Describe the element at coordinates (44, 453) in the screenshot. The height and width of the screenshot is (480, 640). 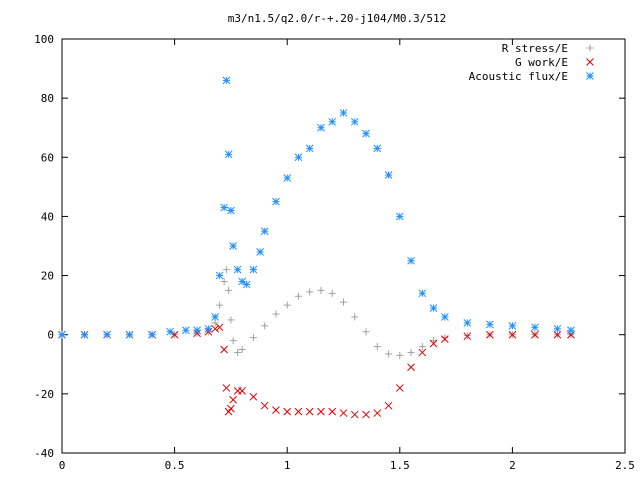
I see `y-tick-label: -40` at that location.